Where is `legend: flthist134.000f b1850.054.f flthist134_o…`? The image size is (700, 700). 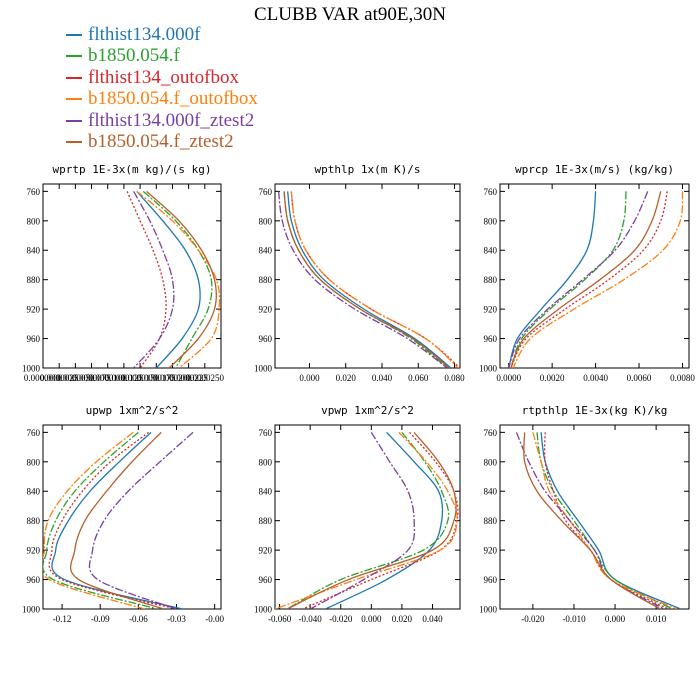 legend: flthist134.000f b1850.054.f flthist134_o… is located at coordinates (162, 88).